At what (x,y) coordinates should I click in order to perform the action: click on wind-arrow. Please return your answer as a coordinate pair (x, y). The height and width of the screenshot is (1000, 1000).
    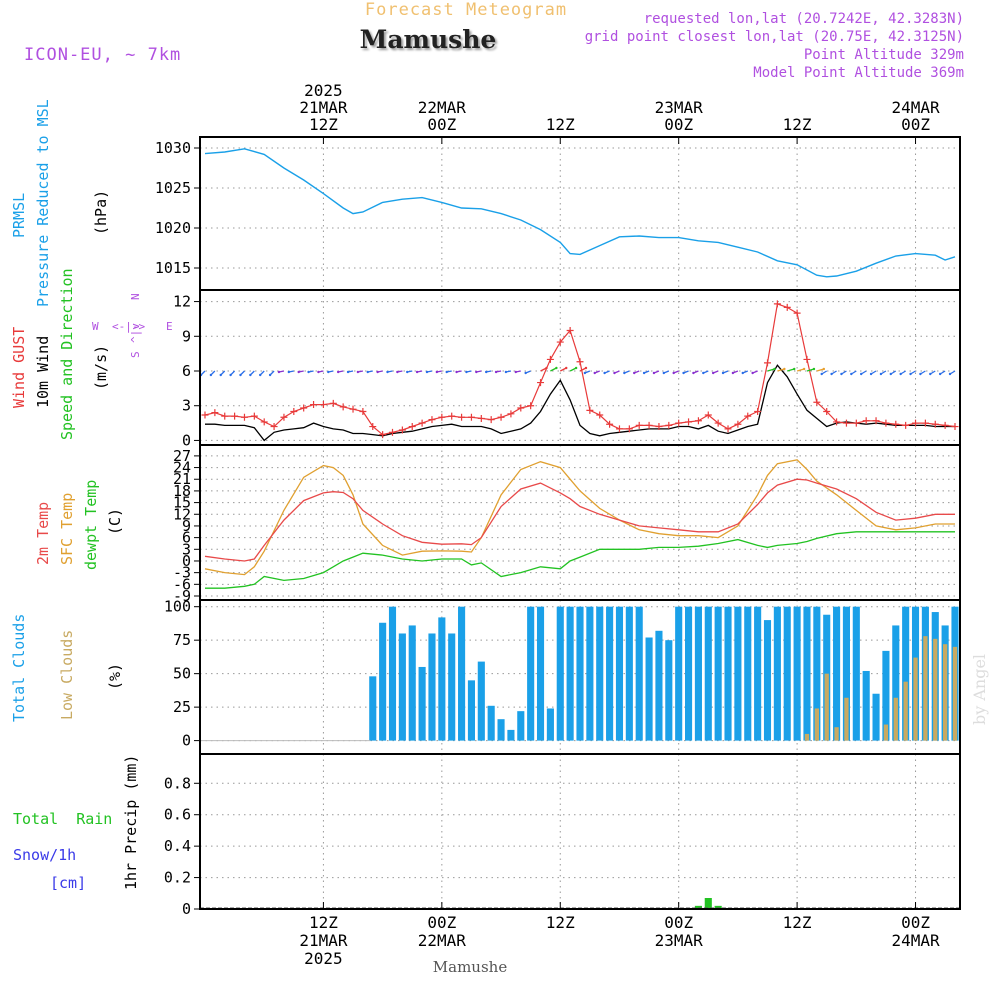
    Looking at the image, I should click on (771, 370).